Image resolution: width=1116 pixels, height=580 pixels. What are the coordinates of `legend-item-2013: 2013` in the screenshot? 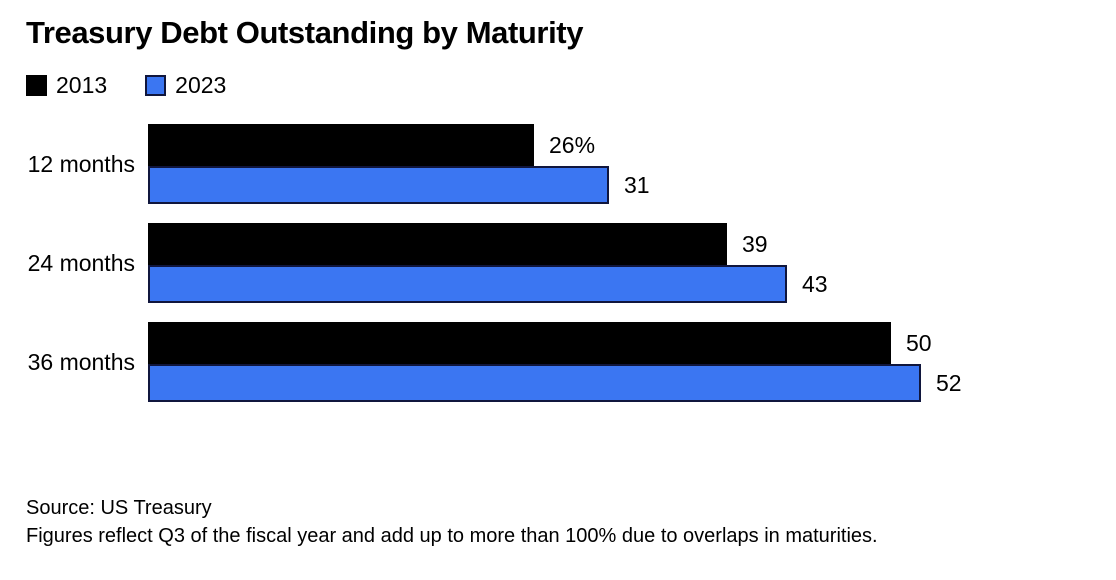 It's located at (66, 85).